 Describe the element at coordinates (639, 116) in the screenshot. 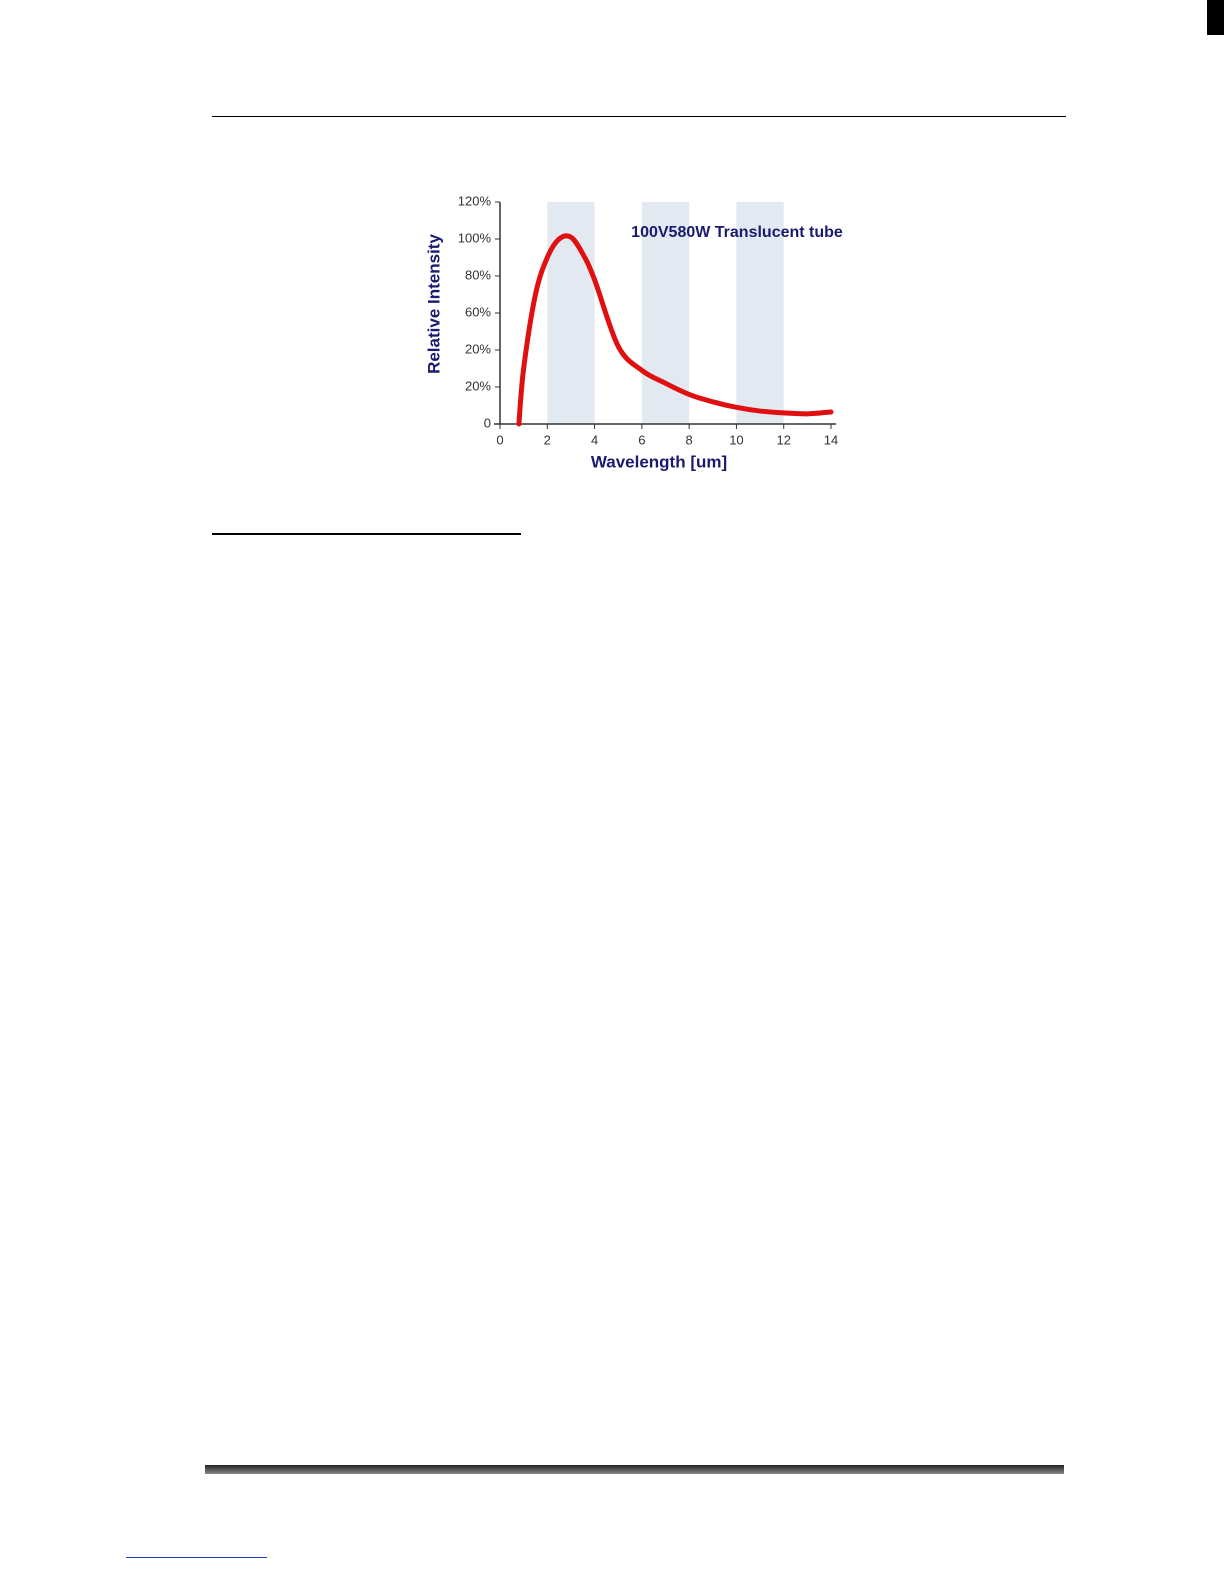

I see `header-rule` at that location.